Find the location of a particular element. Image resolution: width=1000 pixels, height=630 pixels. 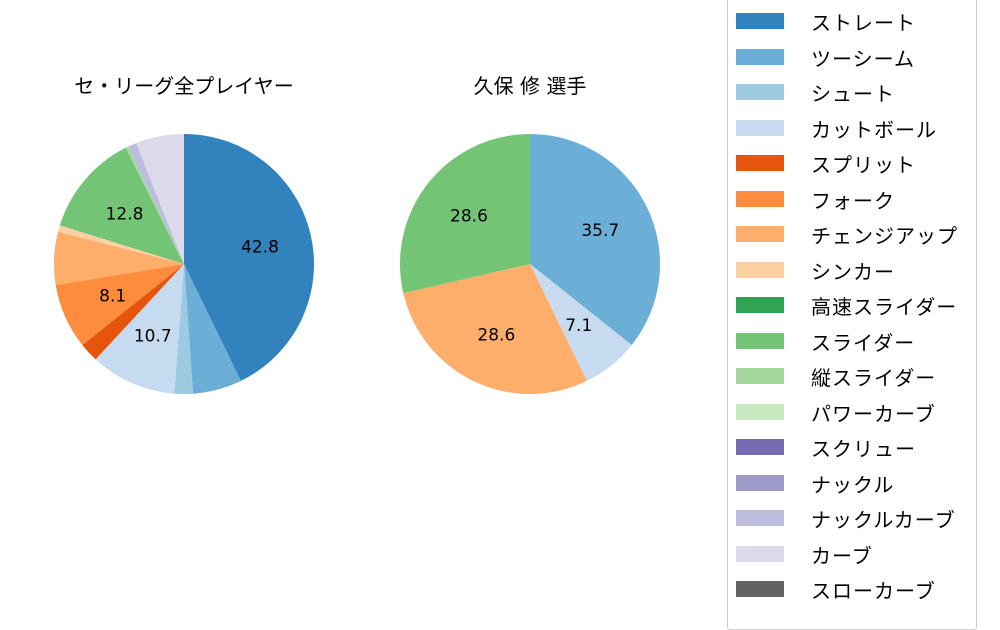

legend-label: シュート is located at coordinates (853, 94).